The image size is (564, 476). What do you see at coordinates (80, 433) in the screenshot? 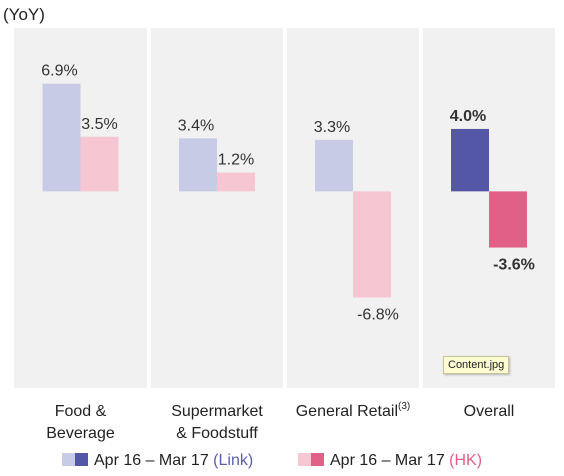
I see `category-label-1-line-2: Beverage` at bounding box center [80, 433].